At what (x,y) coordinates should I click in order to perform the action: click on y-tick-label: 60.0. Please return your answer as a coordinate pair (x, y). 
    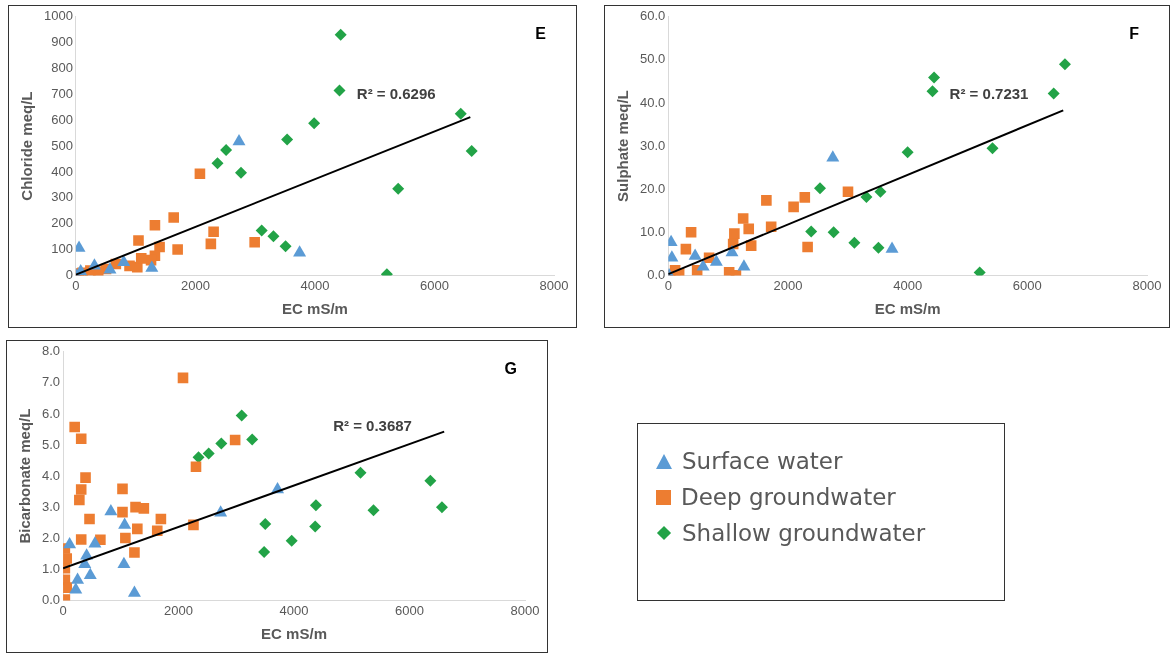
    Looking at the image, I should click on (652, 16).